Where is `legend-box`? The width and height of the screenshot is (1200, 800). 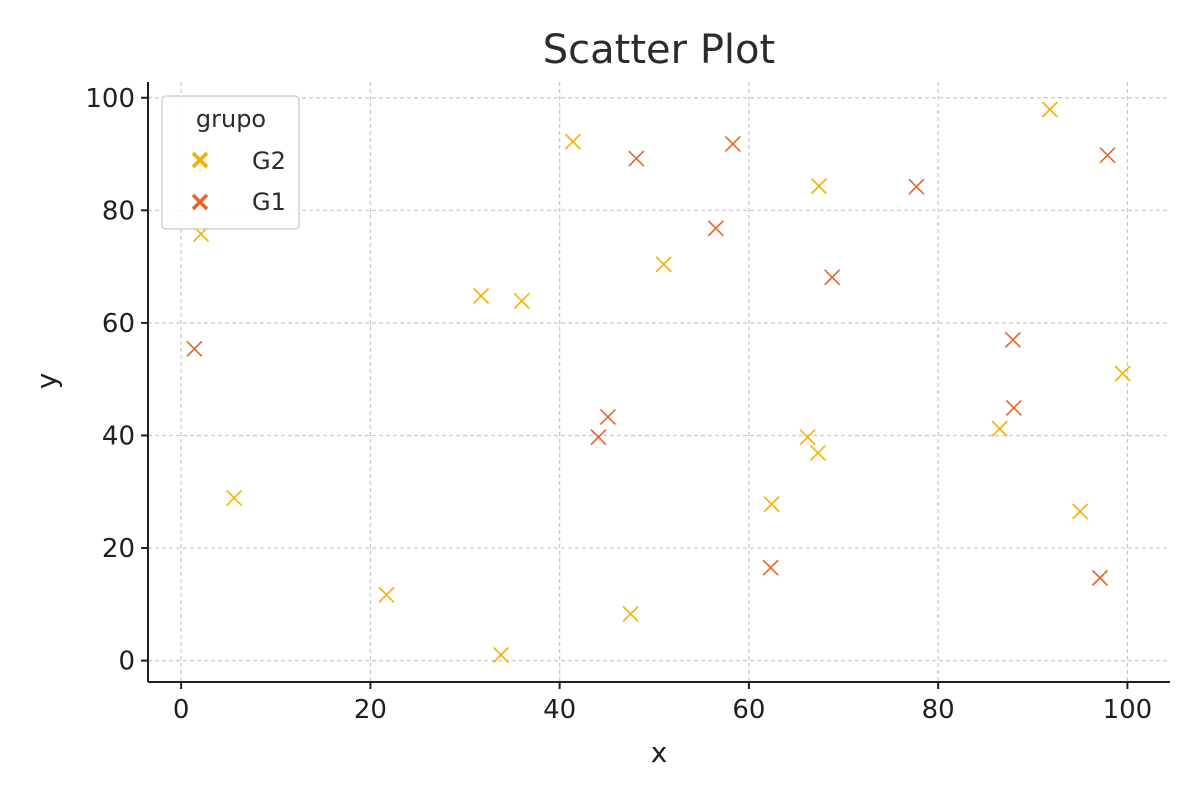
legend-box is located at coordinates (230, 162).